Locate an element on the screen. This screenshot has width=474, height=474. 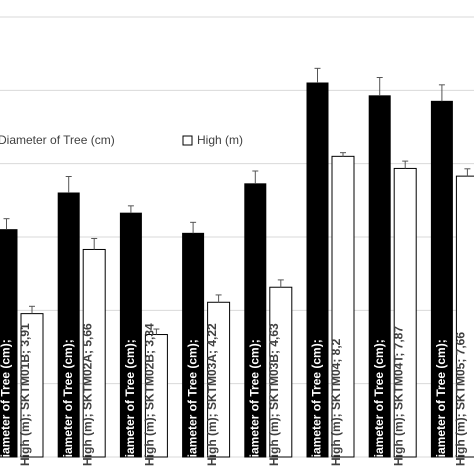
data-label: High (m); SKTM03A; 4,22 is located at coordinates (212, 394).